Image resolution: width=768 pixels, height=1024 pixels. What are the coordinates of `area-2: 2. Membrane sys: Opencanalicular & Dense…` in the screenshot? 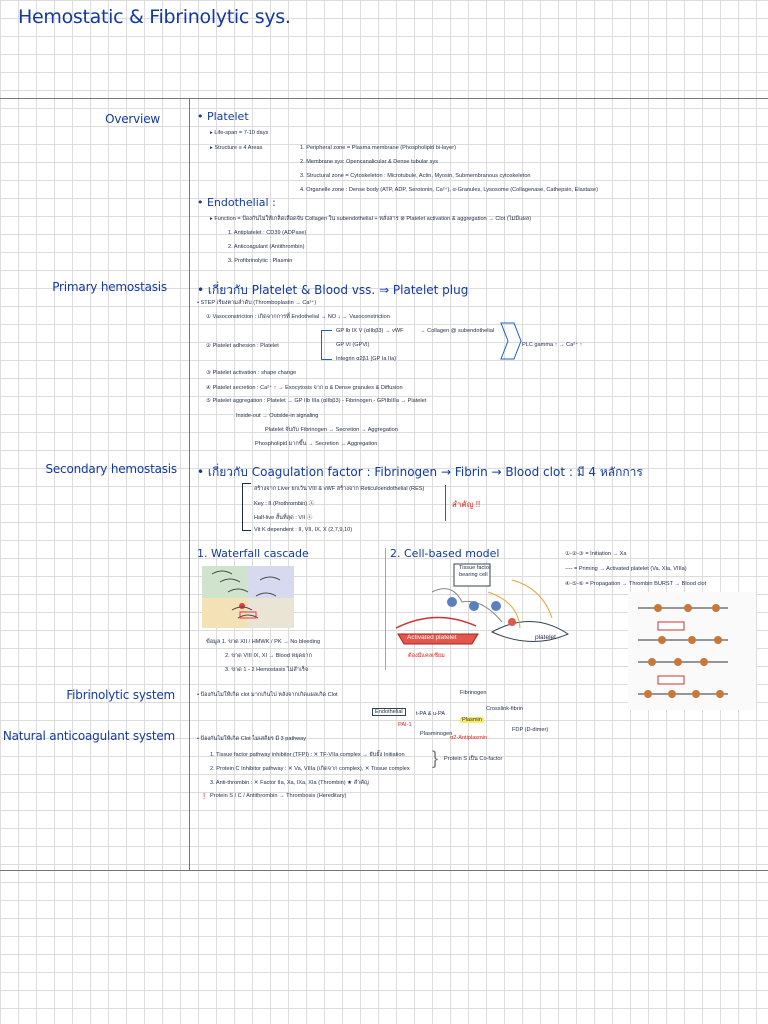 It's located at (369, 162).